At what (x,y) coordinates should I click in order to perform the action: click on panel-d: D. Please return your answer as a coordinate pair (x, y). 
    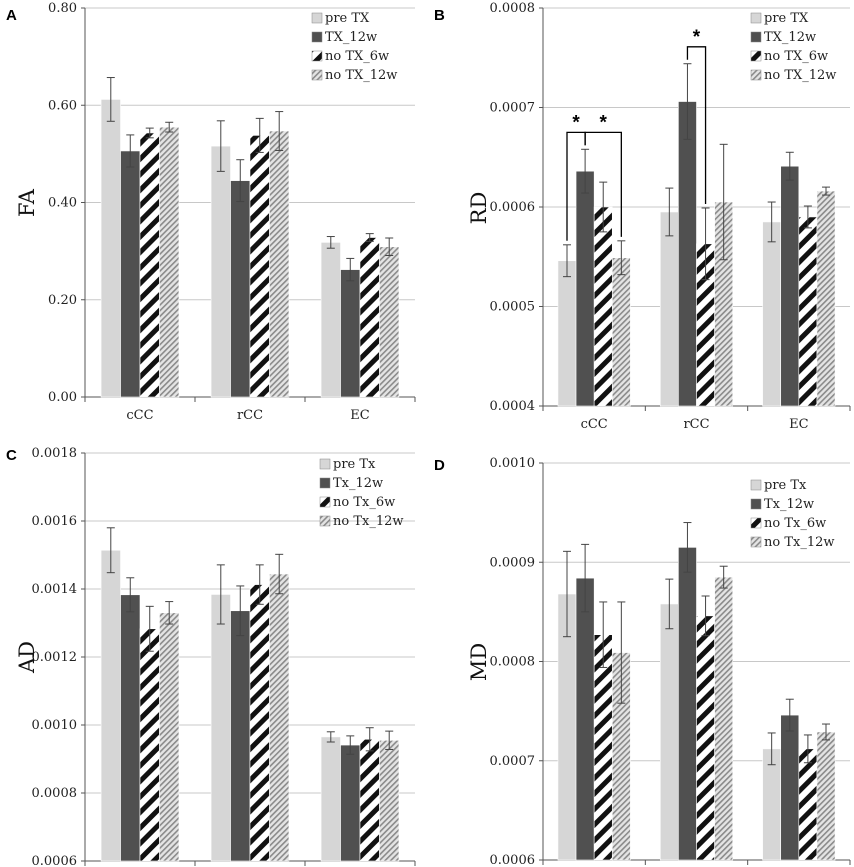
    Looking at the image, I should click on (439, 465).